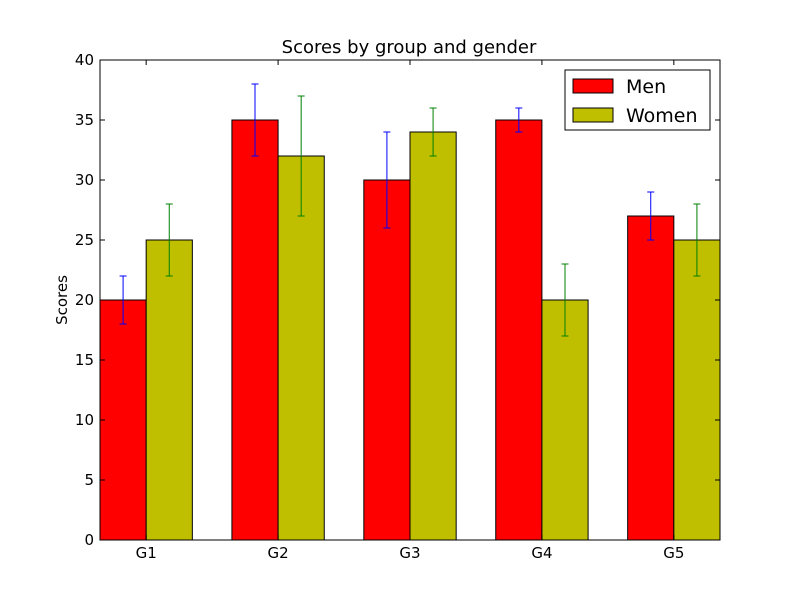  What do you see at coordinates (123, 420) in the screenshot?
I see `bar-men-g1` at bounding box center [123, 420].